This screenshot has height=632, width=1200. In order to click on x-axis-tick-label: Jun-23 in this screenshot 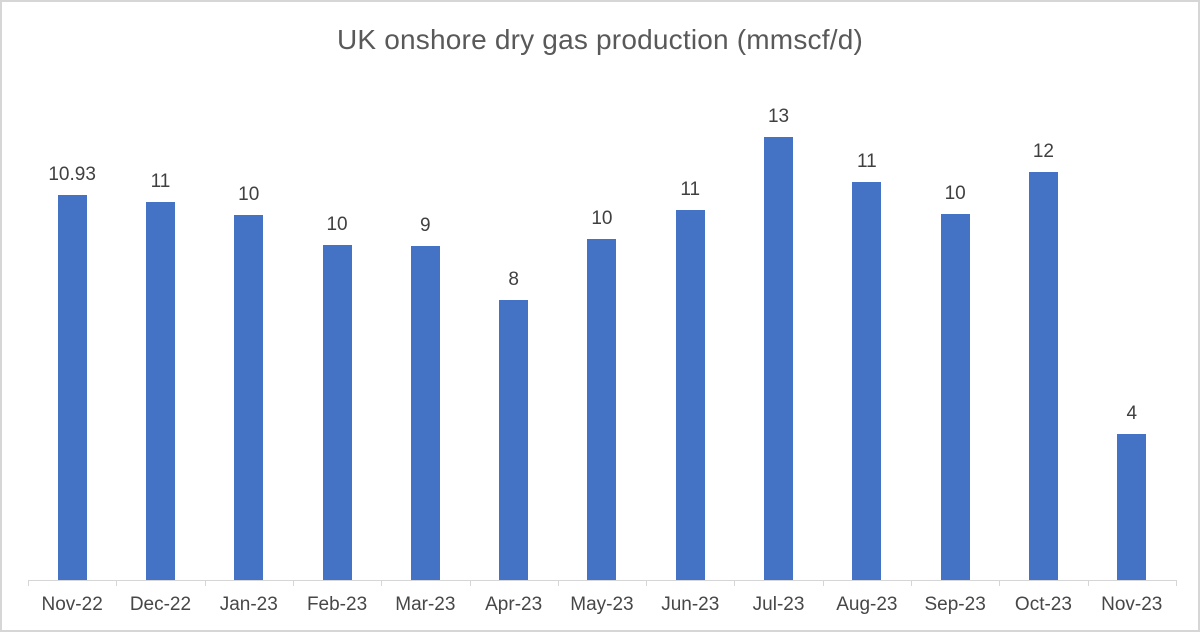, I will do `click(690, 604)`.